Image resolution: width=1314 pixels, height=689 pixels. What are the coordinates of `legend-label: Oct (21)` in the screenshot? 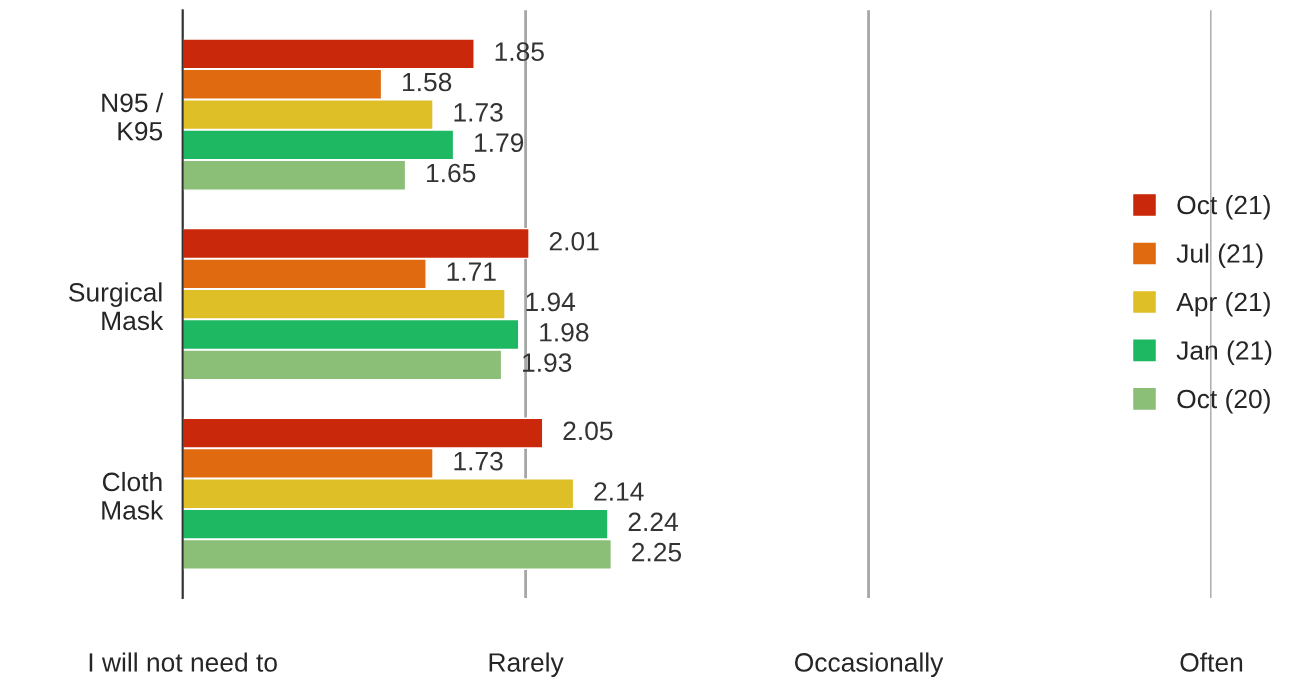 It's located at (1223, 207).